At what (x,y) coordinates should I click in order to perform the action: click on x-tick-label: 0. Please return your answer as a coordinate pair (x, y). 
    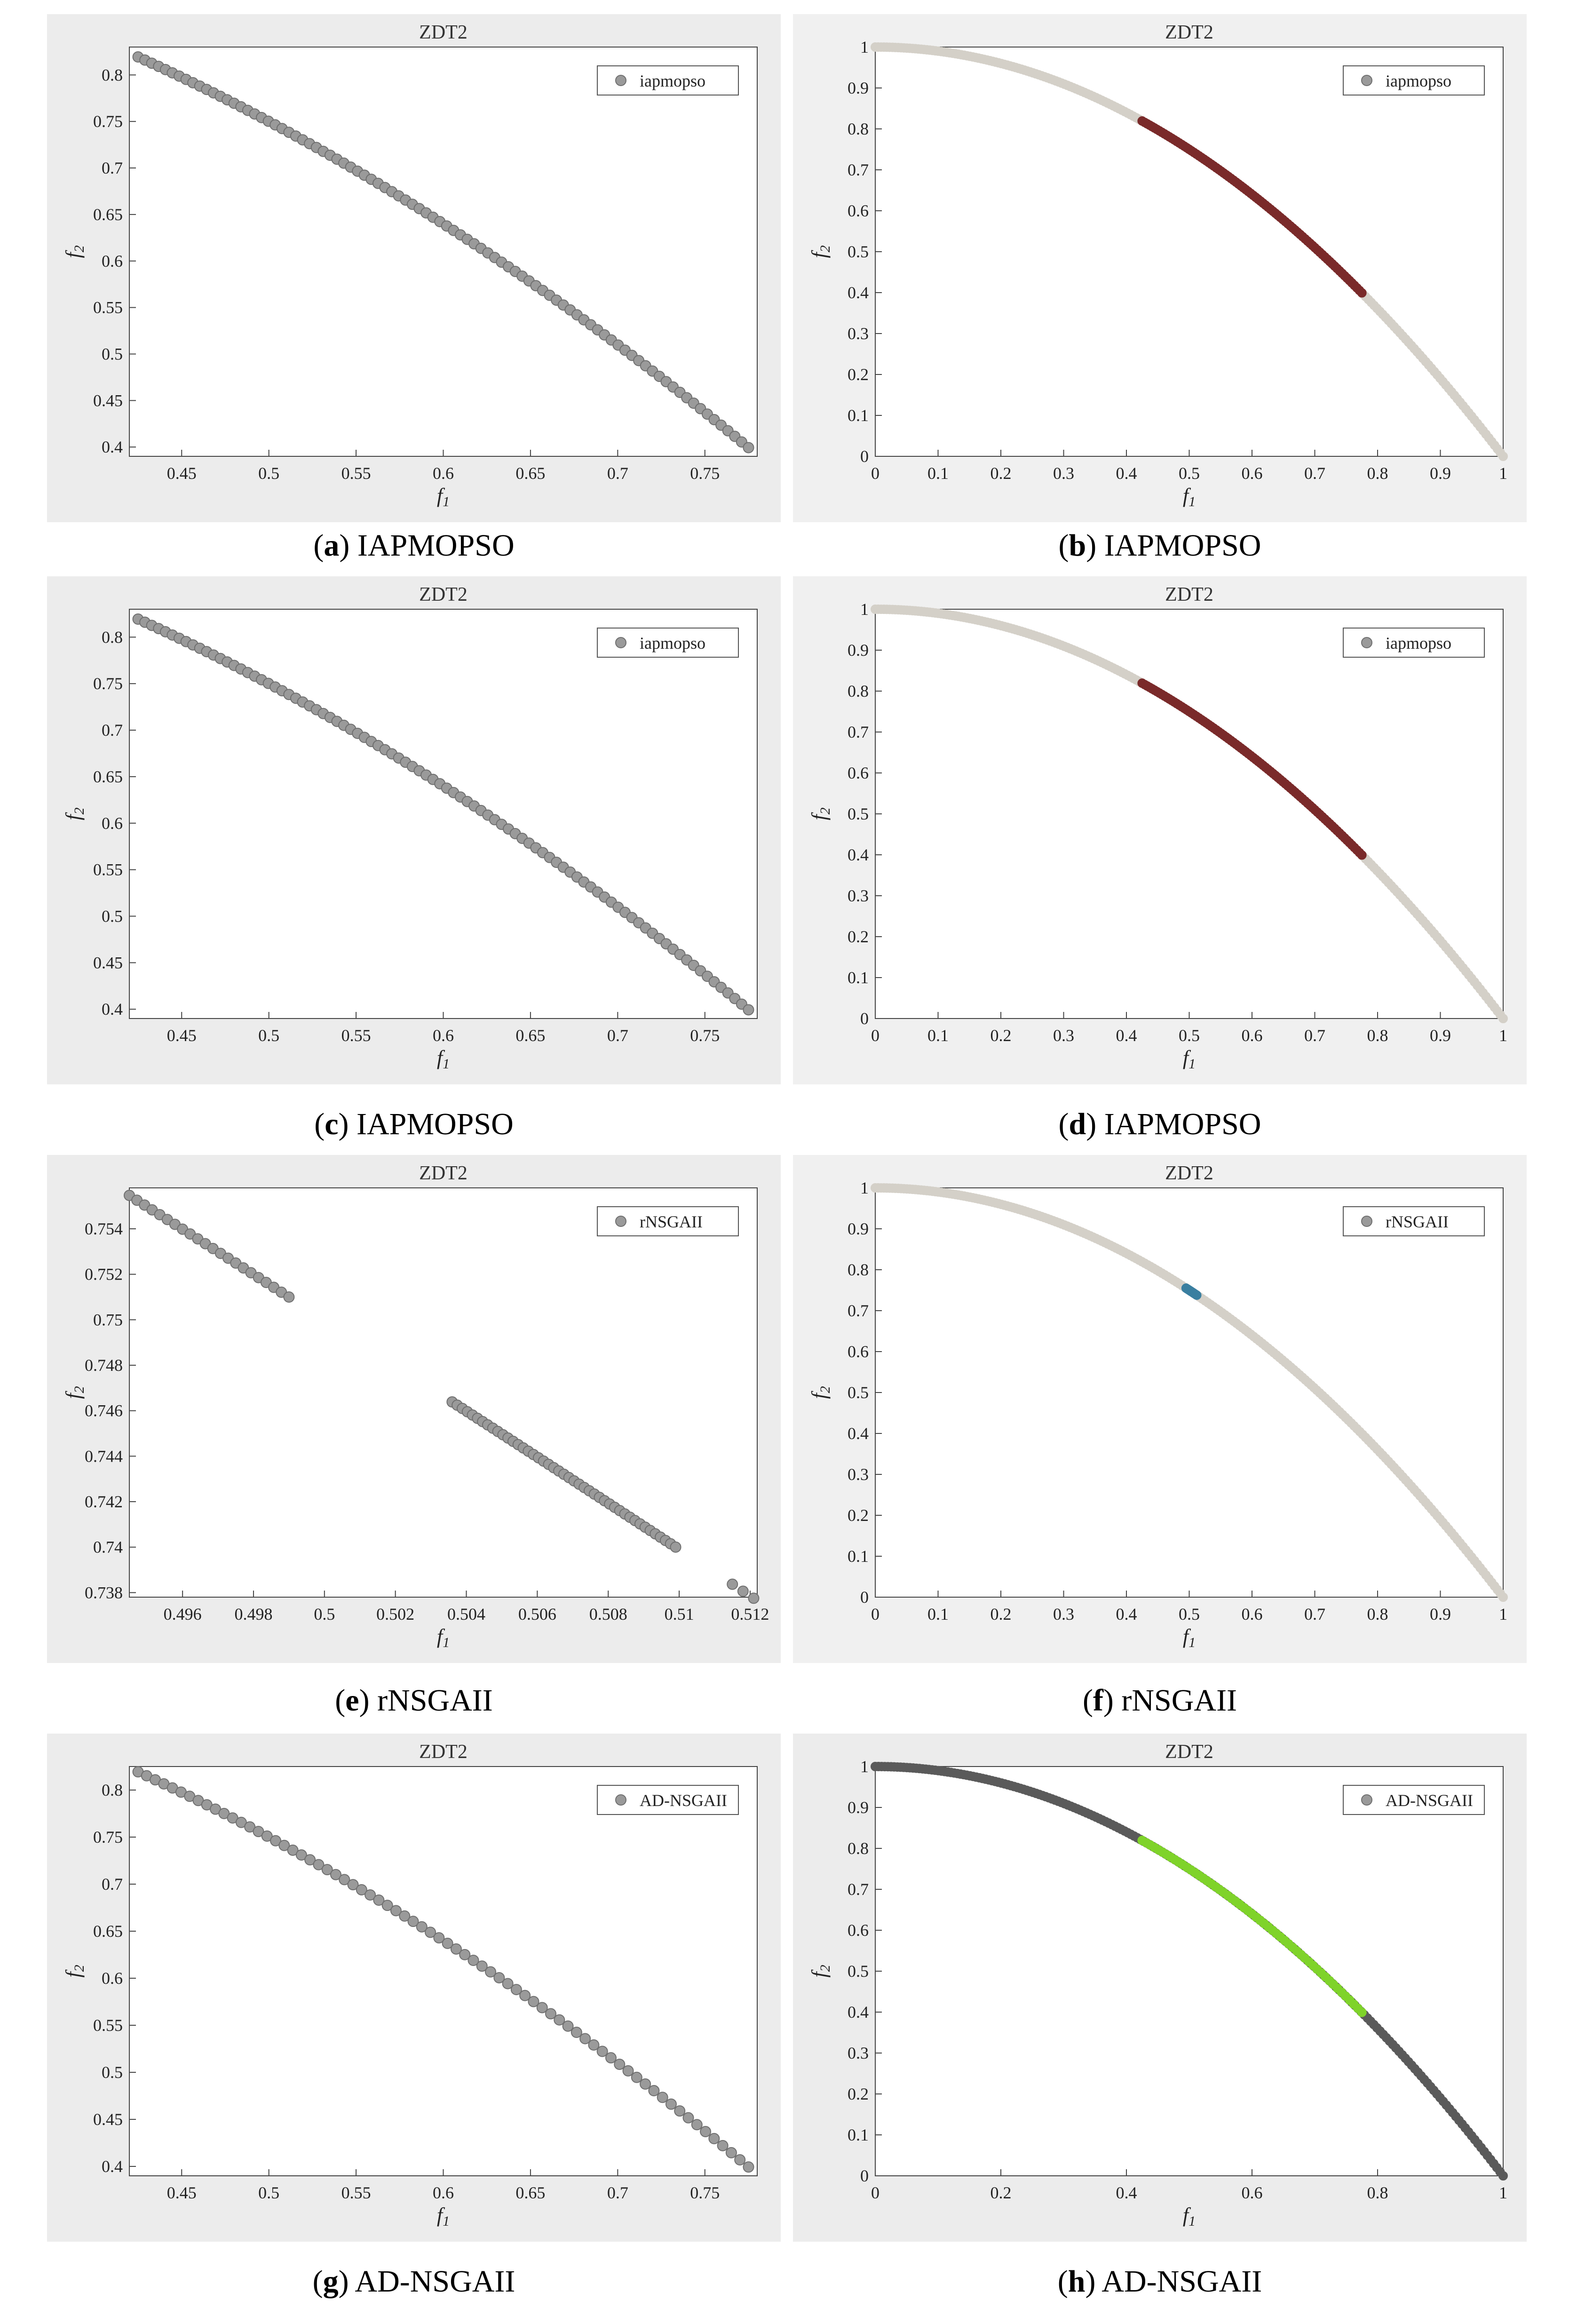
    Looking at the image, I should click on (876, 1035).